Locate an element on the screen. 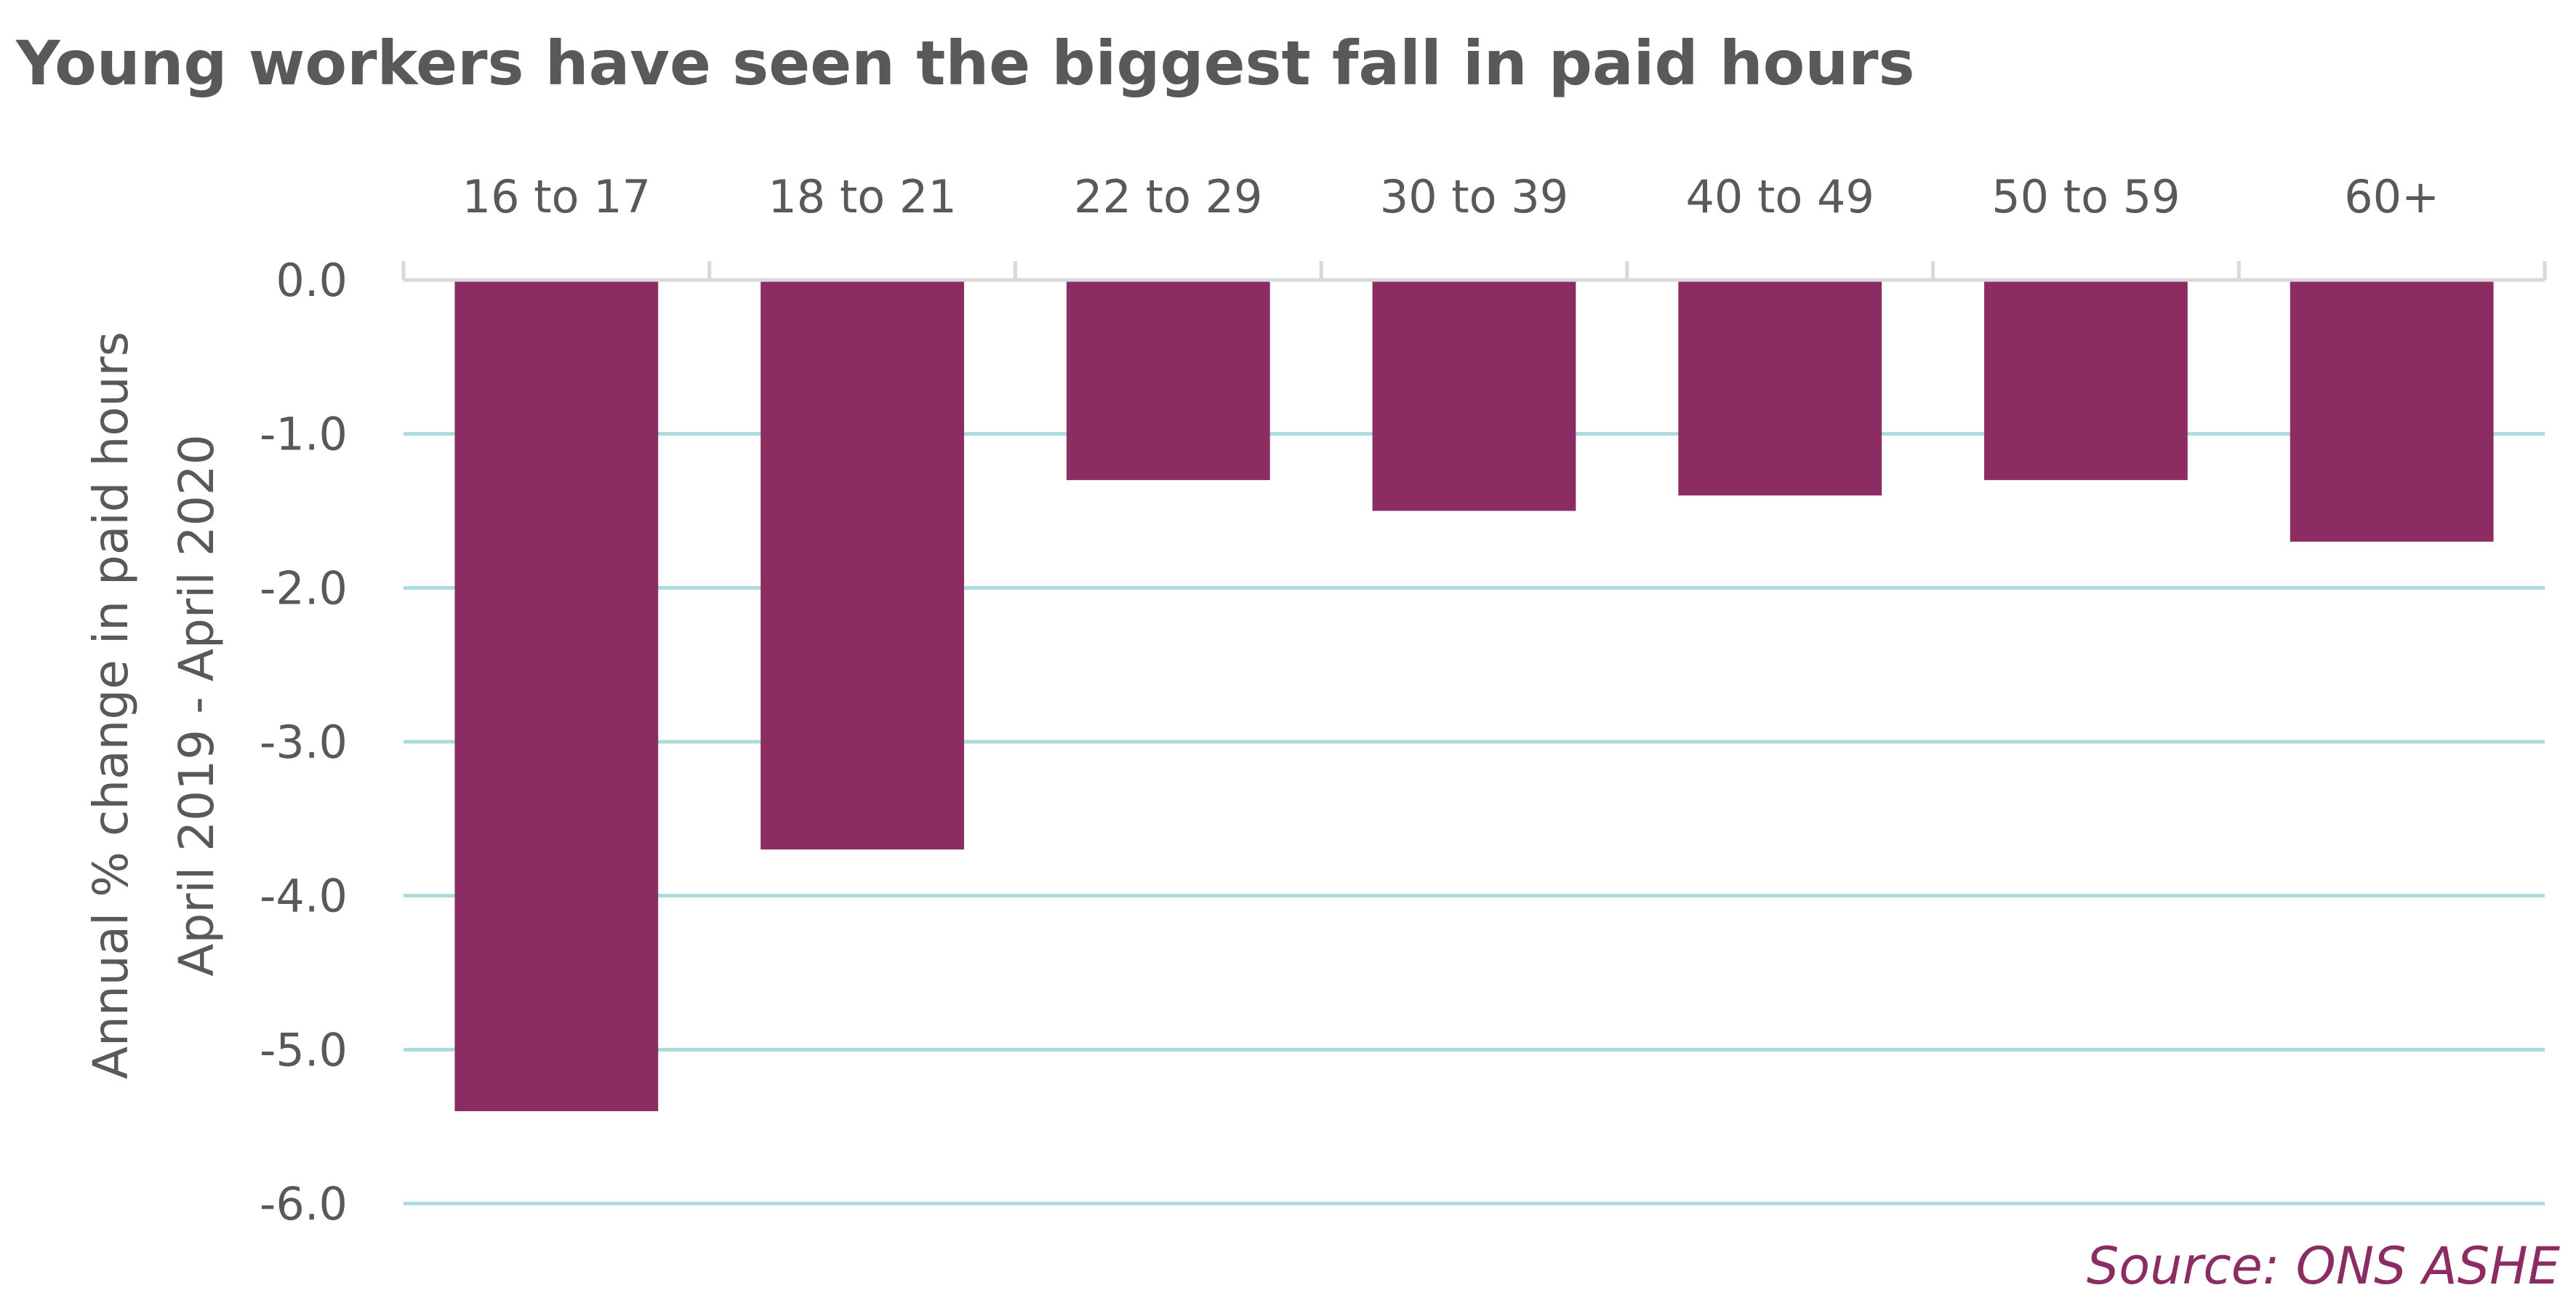 The width and height of the screenshot is (2576, 1309). category-label: 60+ is located at coordinates (2391, 196).